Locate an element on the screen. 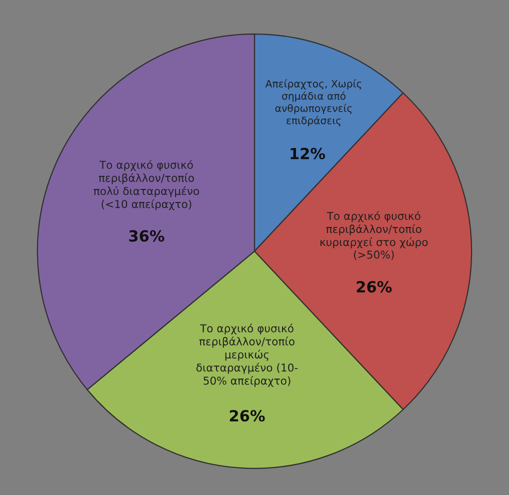  slice-label: Το αρχικό φυσικό περιβάλλον/τοπίο πολύ διαταραγμένο (<10 απείραχτο) is located at coordinates (146, 185).